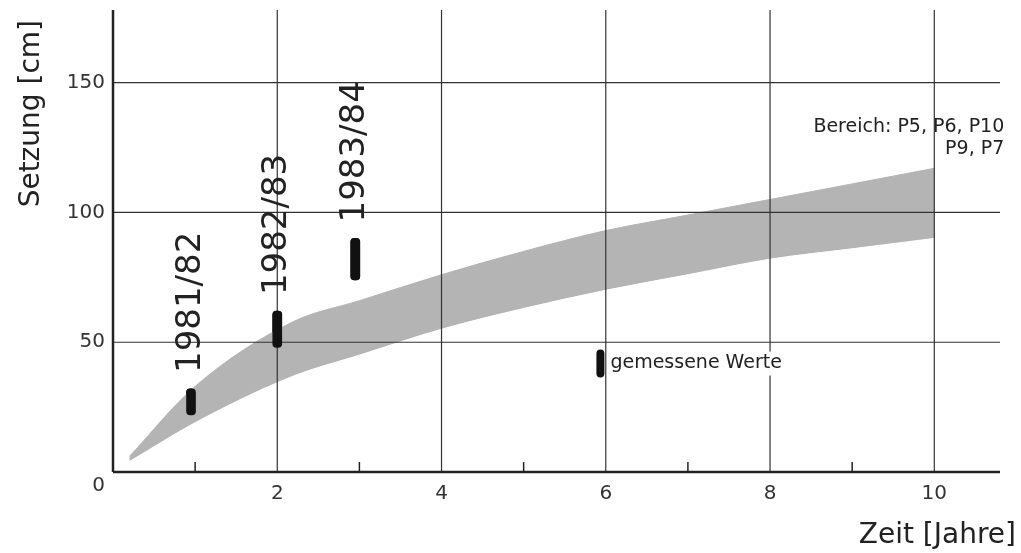  Describe the element at coordinates (30, 114) in the screenshot. I see `y-axis-title: Setzung [cm]` at that location.